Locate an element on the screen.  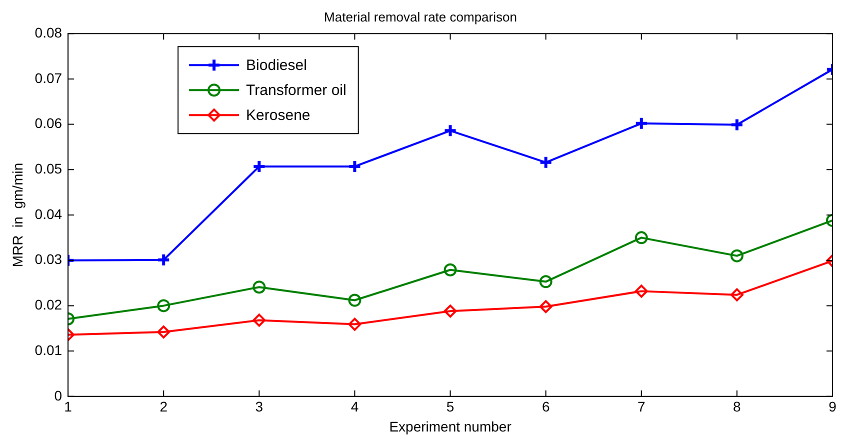
y-tick-label: 0.04 is located at coordinates (48, 214).